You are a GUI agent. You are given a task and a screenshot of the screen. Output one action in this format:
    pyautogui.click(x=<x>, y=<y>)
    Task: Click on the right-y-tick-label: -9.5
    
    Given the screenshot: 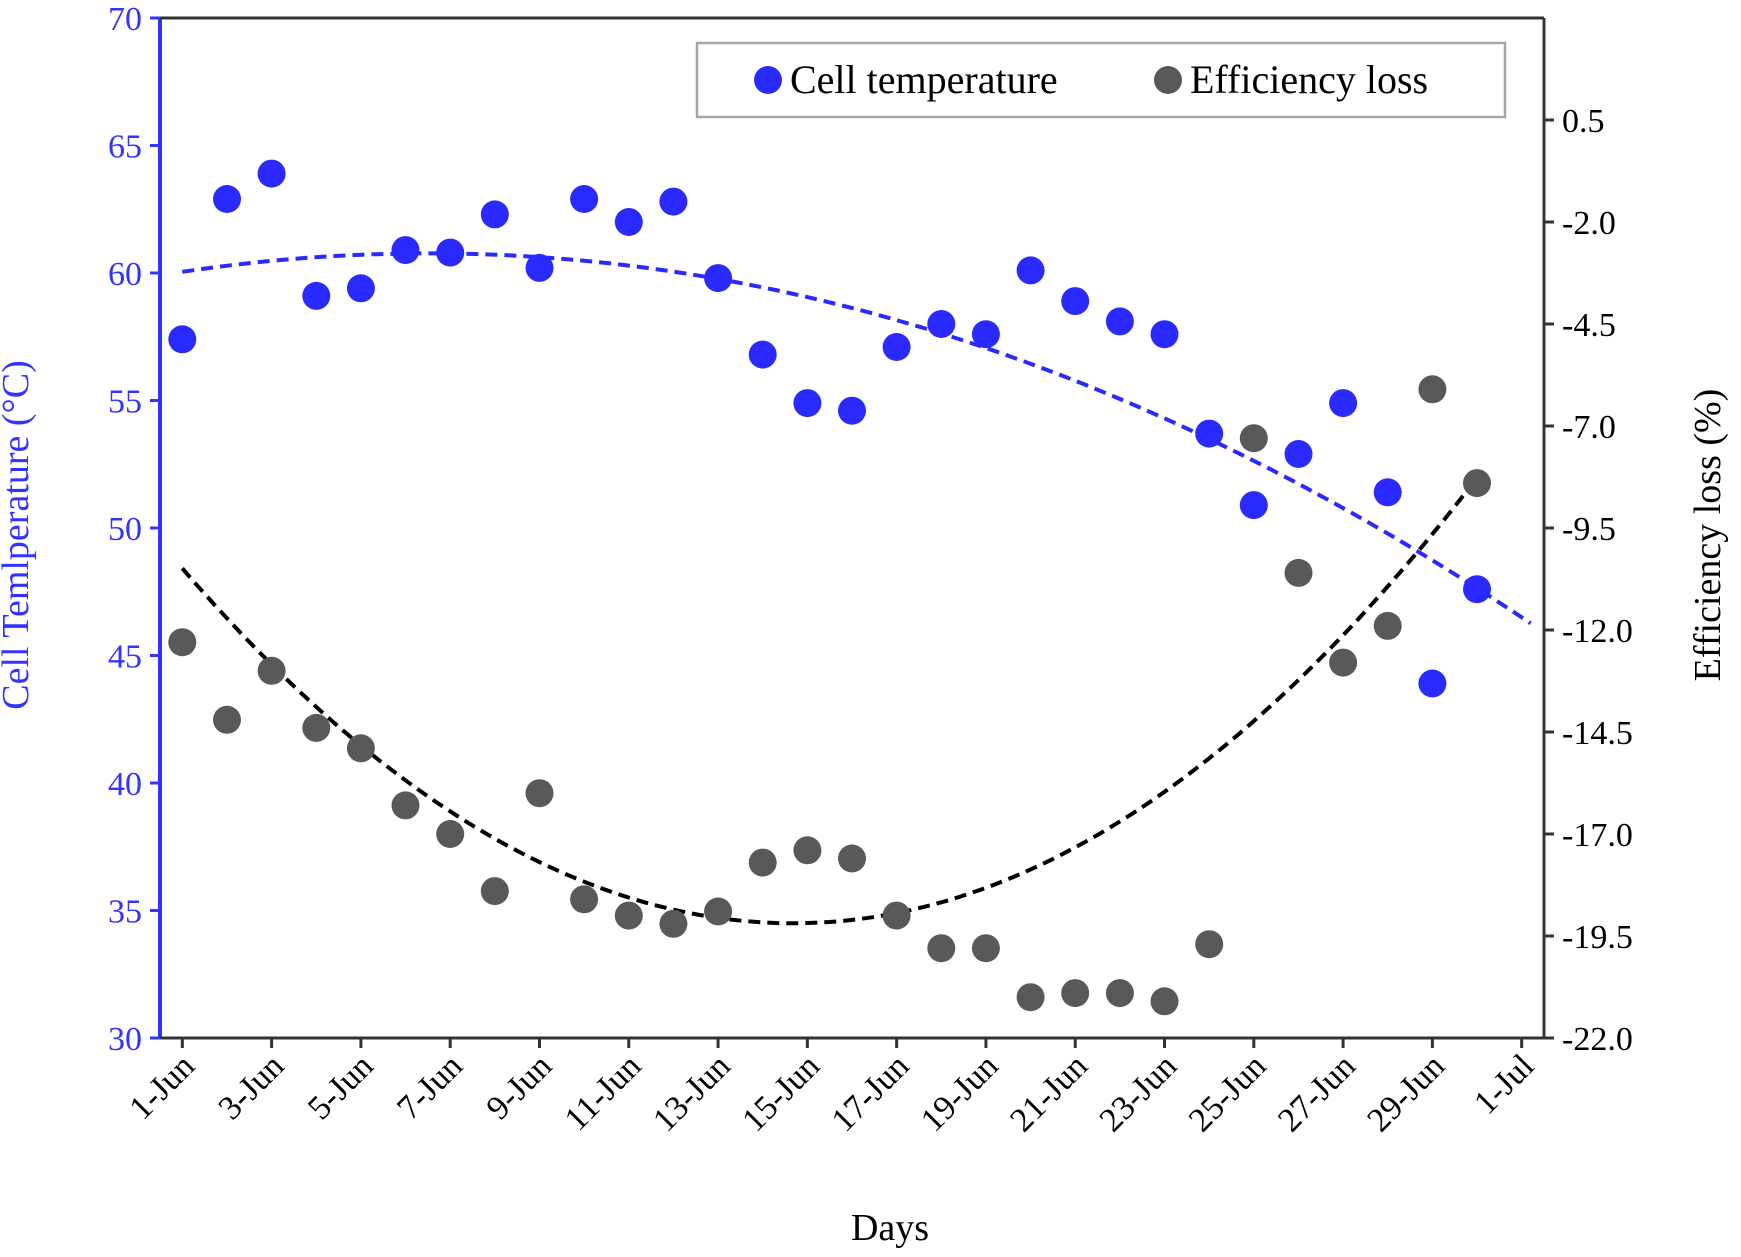 What is the action you would take?
    pyautogui.click(x=1589, y=529)
    